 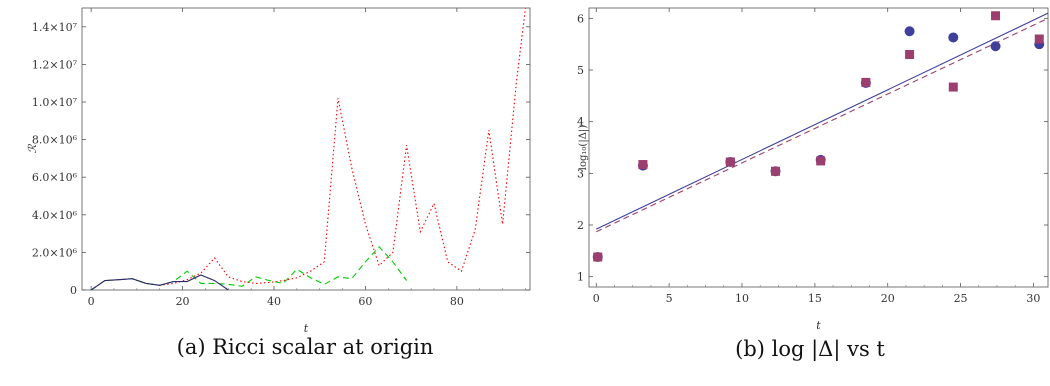 What do you see at coordinates (55, 215) in the screenshot?
I see `y-tick-label: 4.0×10⁶` at bounding box center [55, 215].